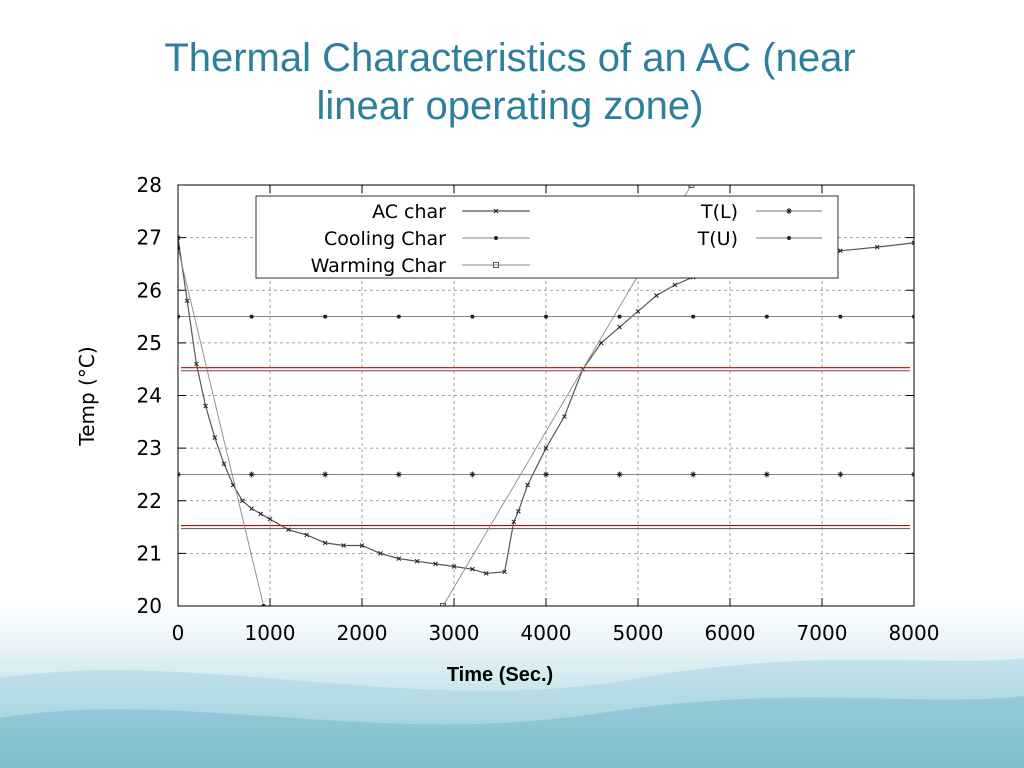 This screenshot has height=768, width=1024. Describe the element at coordinates (730, 633) in the screenshot. I see `x-tick-label: 6000` at that location.